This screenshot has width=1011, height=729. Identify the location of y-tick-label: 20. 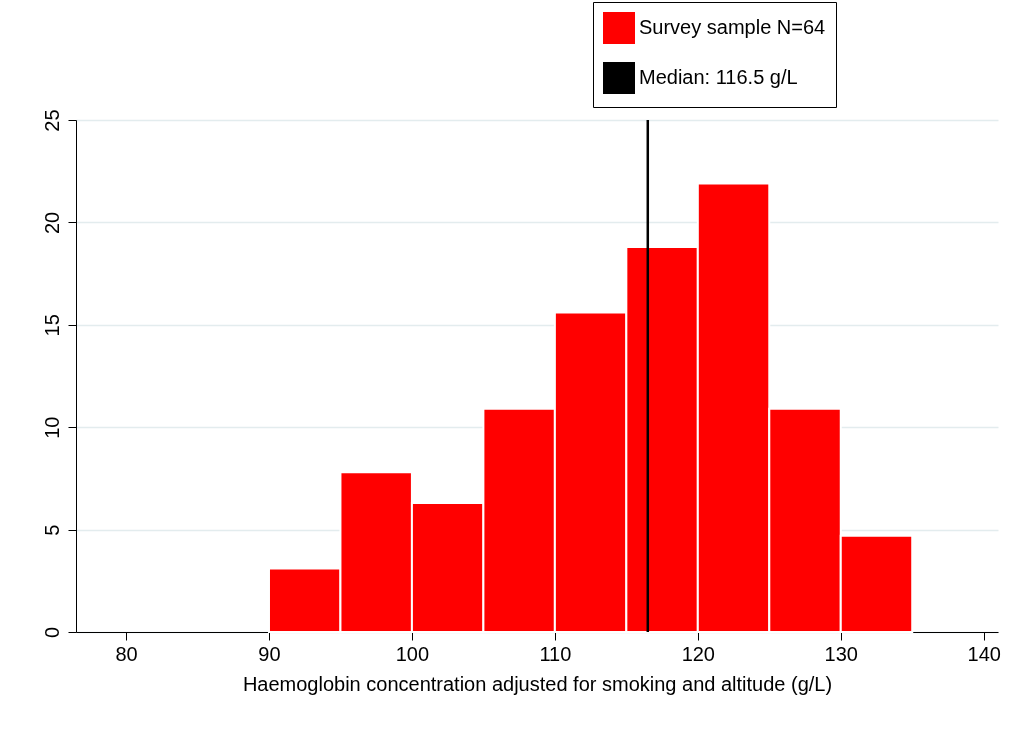
(51, 223).